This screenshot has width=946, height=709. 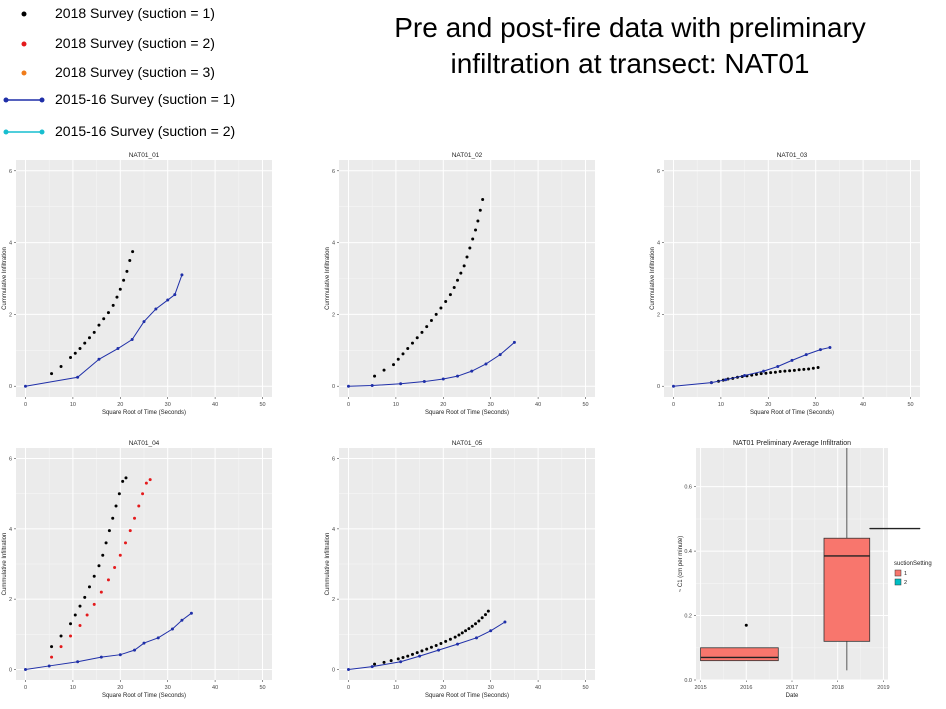 I want to click on x-tick-label: 2018, so click(x=838, y=688).